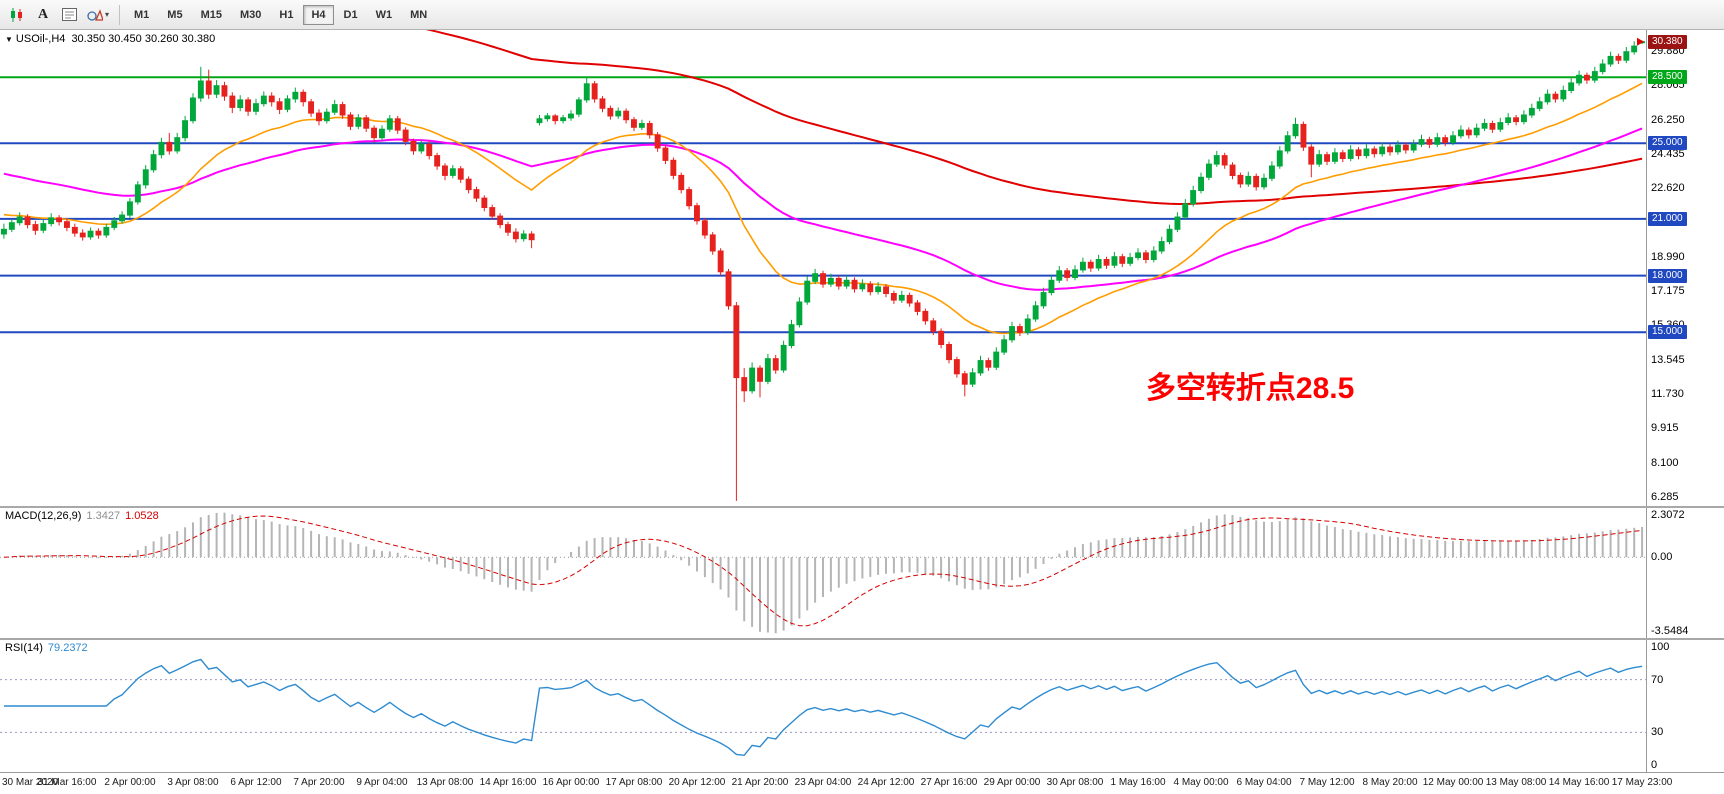 This screenshot has height=794, width=1724. Describe the element at coordinates (107, 14) in the screenshot. I see `chevron-down-icon: ▾` at that location.